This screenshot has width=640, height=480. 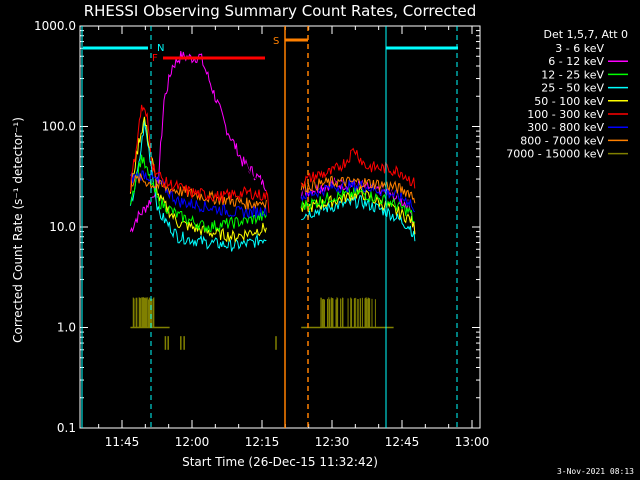 I want to click on x-tick-label: 12:15, so click(x=262, y=442).